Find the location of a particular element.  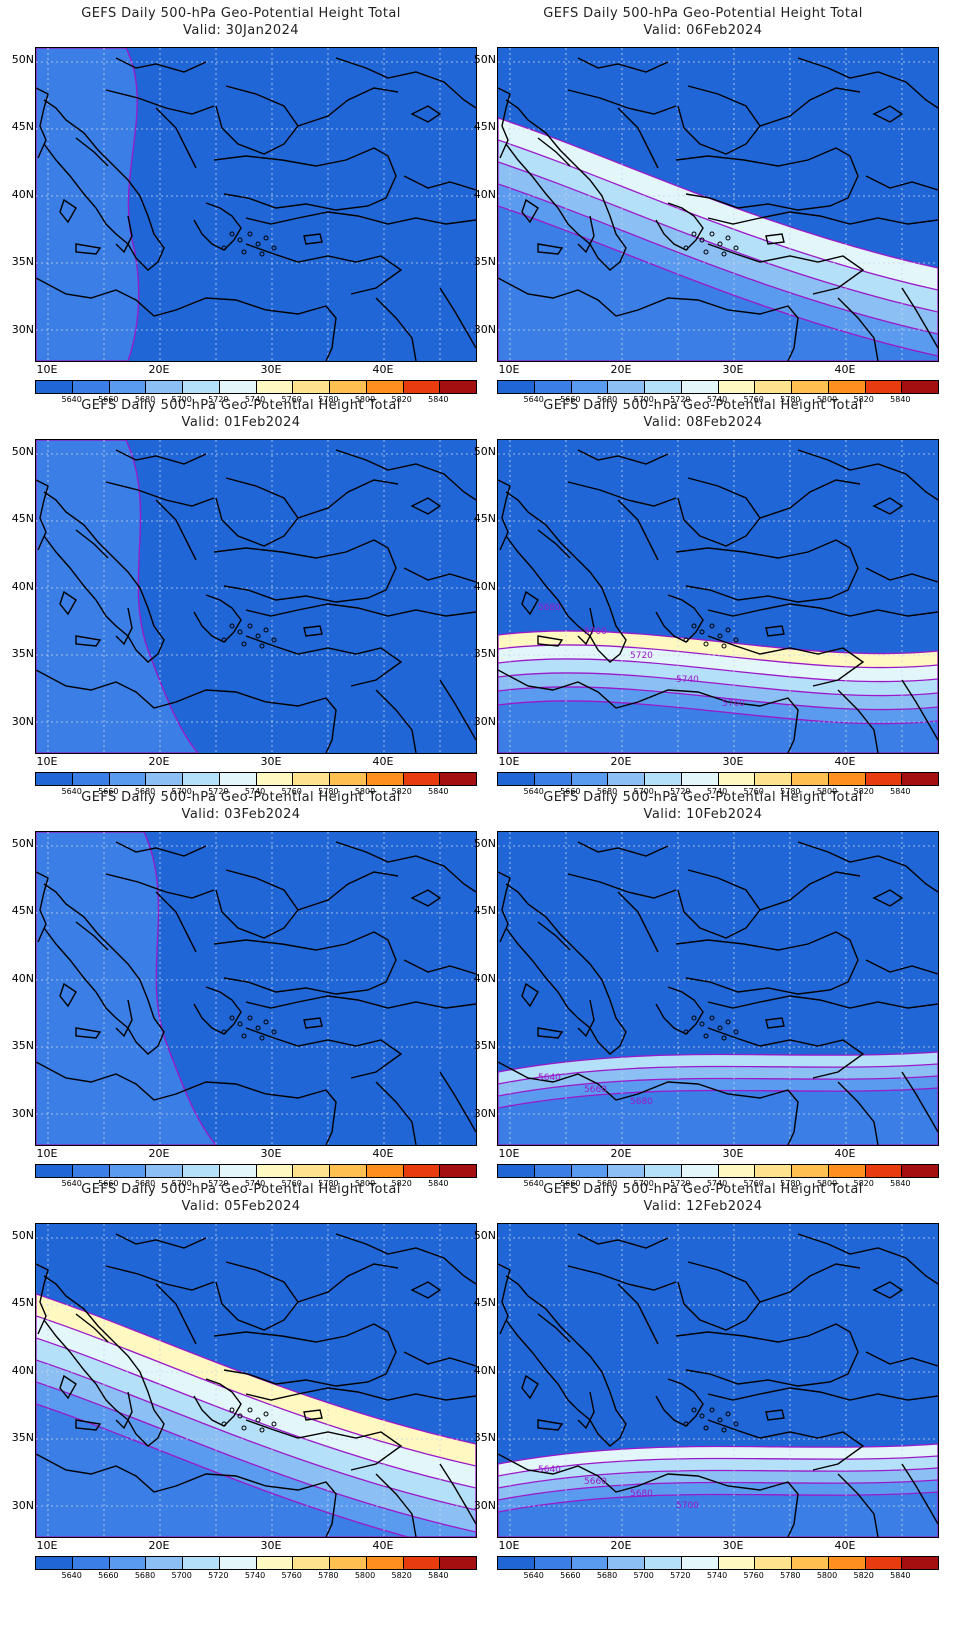

panel-valid-date: Valid: 10Feb2024 is located at coordinates (703, 814).